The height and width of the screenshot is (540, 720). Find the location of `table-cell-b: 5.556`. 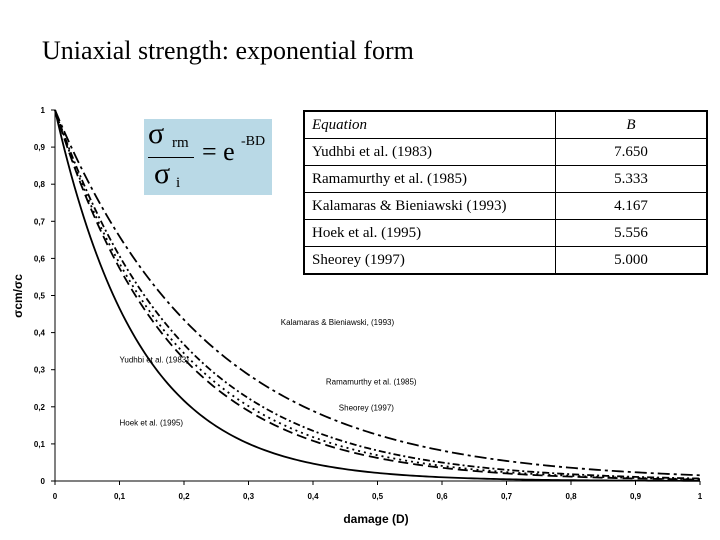

table-cell-b: 5.556 is located at coordinates (631, 233).